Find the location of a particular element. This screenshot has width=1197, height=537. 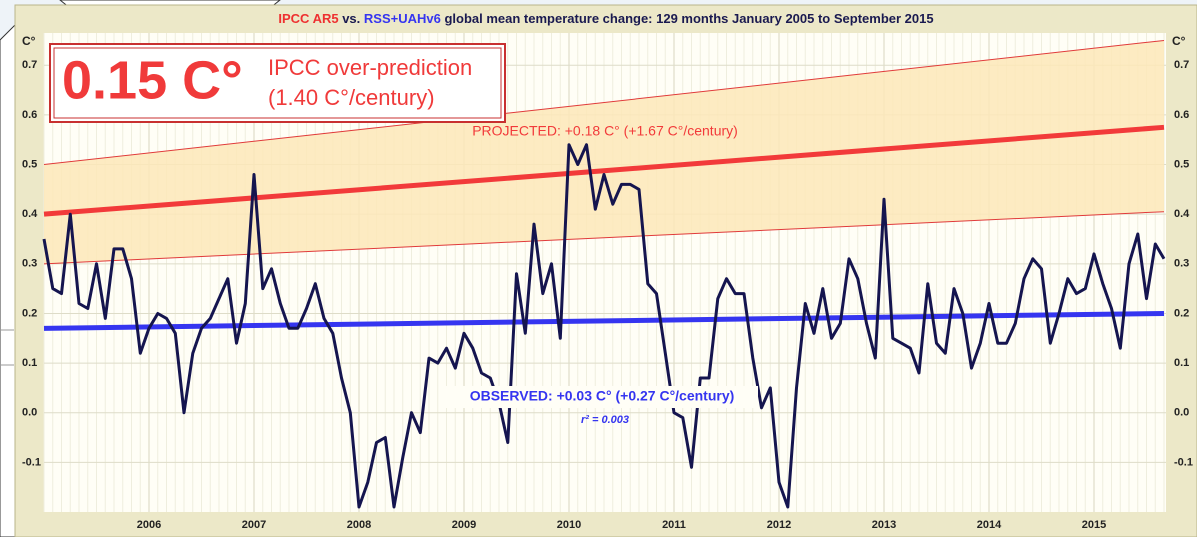

y2-tick-label: 0.4 is located at coordinates (1182, 214).